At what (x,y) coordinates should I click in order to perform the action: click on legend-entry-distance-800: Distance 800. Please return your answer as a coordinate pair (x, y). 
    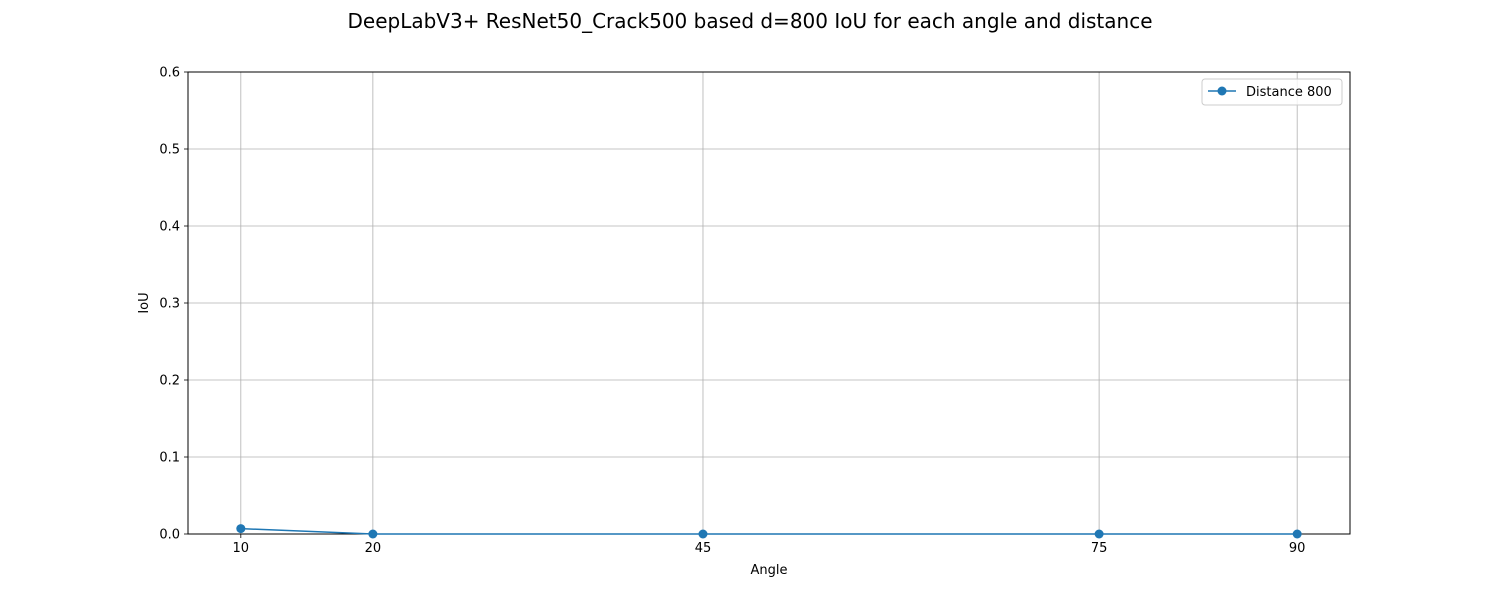
    Looking at the image, I should click on (1289, 92).